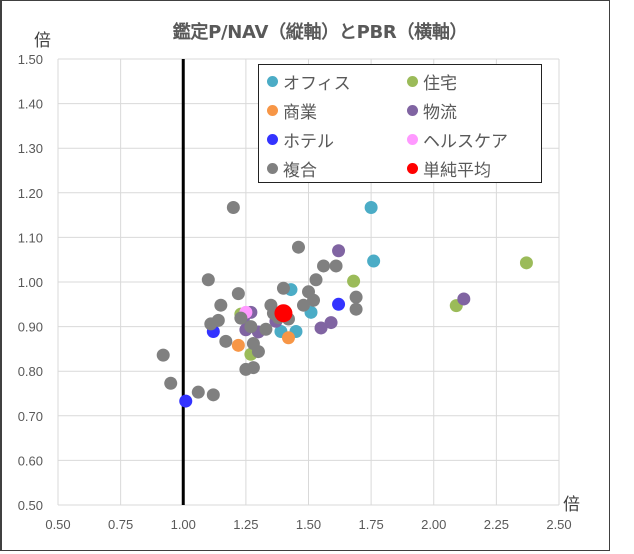 The height and width of the screenshot is (554, 634). What do you see at coordinates (30, 193) in the screenshot?
I see `y-tick-label: 1.20` at bounding box center [30, 193].